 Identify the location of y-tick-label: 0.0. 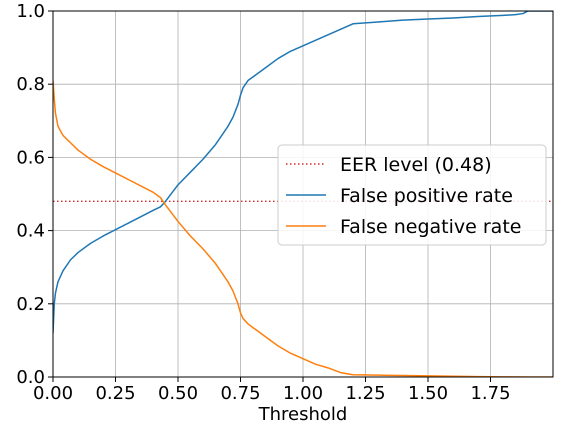
(30, 377).